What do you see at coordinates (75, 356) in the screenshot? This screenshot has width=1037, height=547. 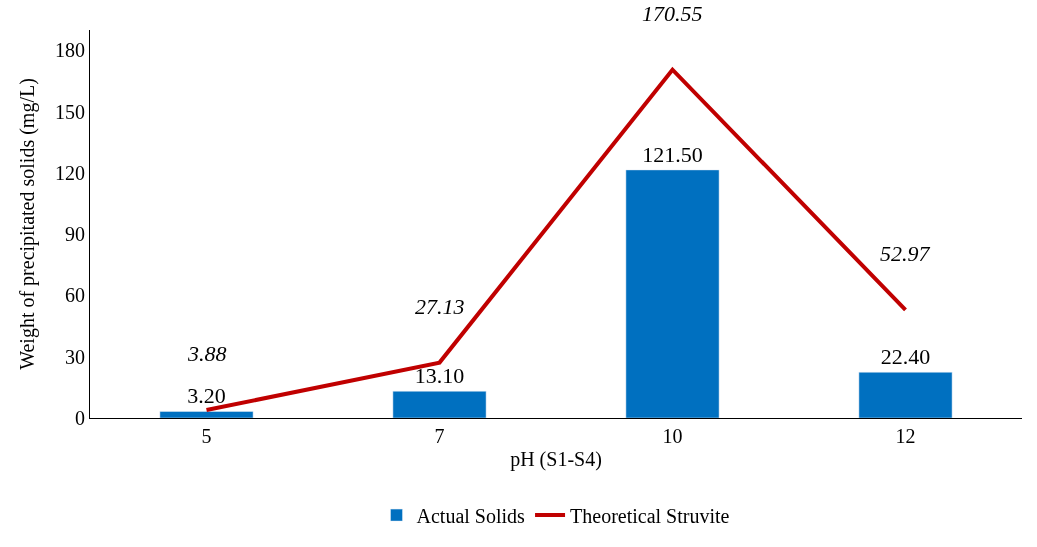 I see `y-tick-label: 30` at bounding box center [75, 356].